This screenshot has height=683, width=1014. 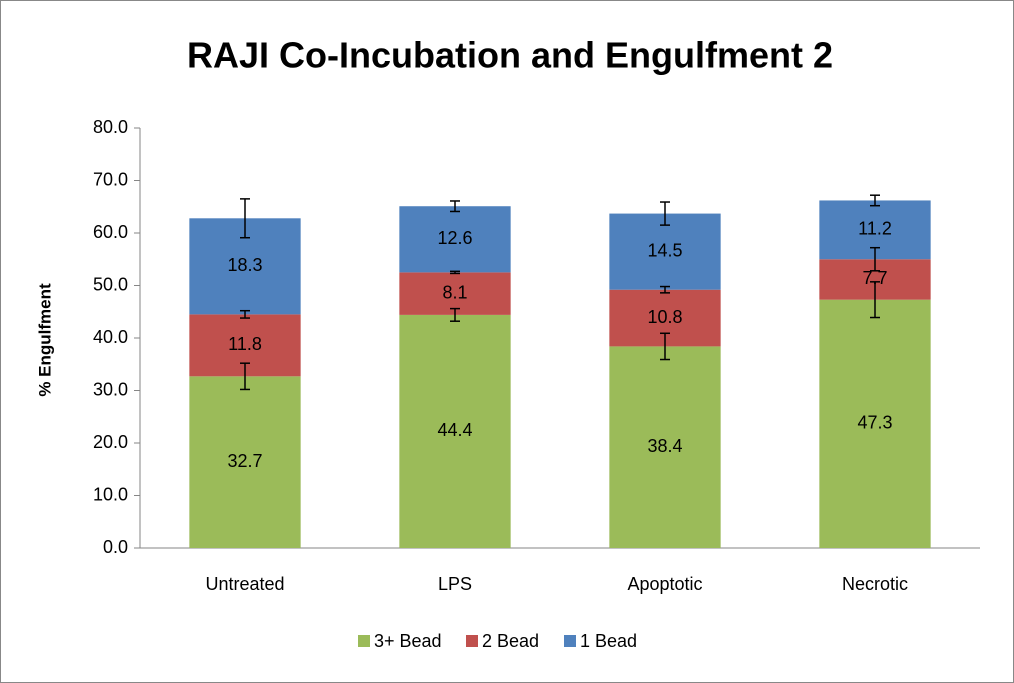 I want to click on data-label: 32.7, so click(x=244, y=461).